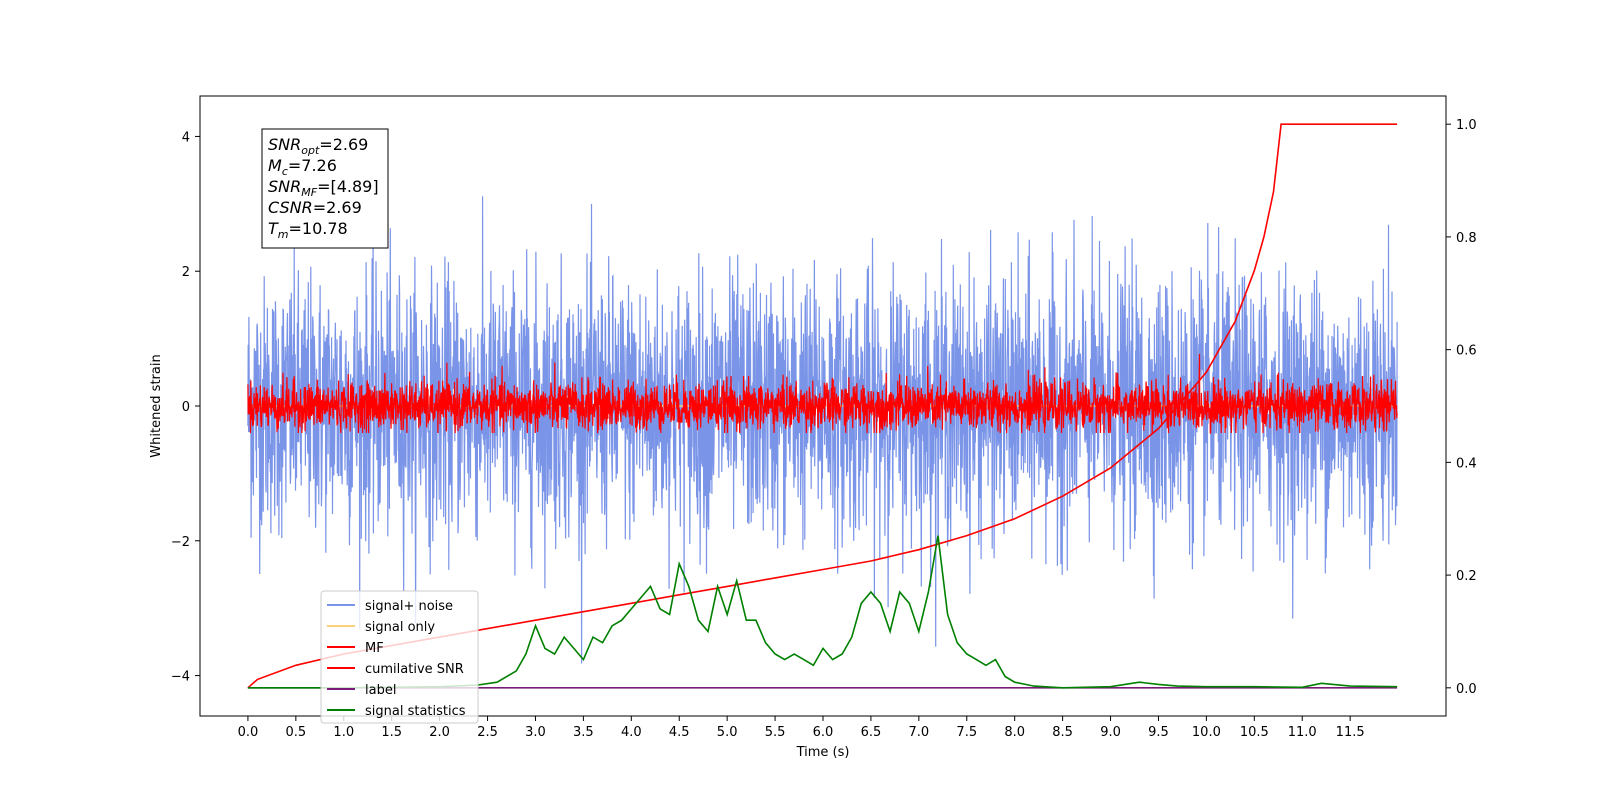 This screenshot has height=800, width=1600. I want to click on y-axis-right: 0.0 0.2 0.4 0.6 0.8 1.0, so click(1461, 407).